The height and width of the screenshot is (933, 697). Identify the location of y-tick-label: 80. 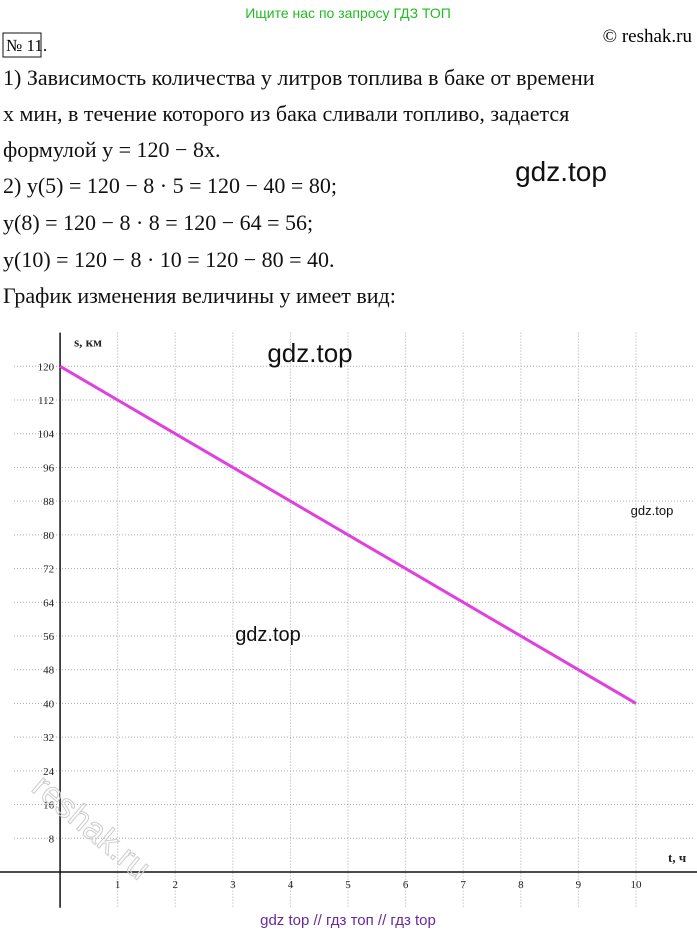
(49, 536).